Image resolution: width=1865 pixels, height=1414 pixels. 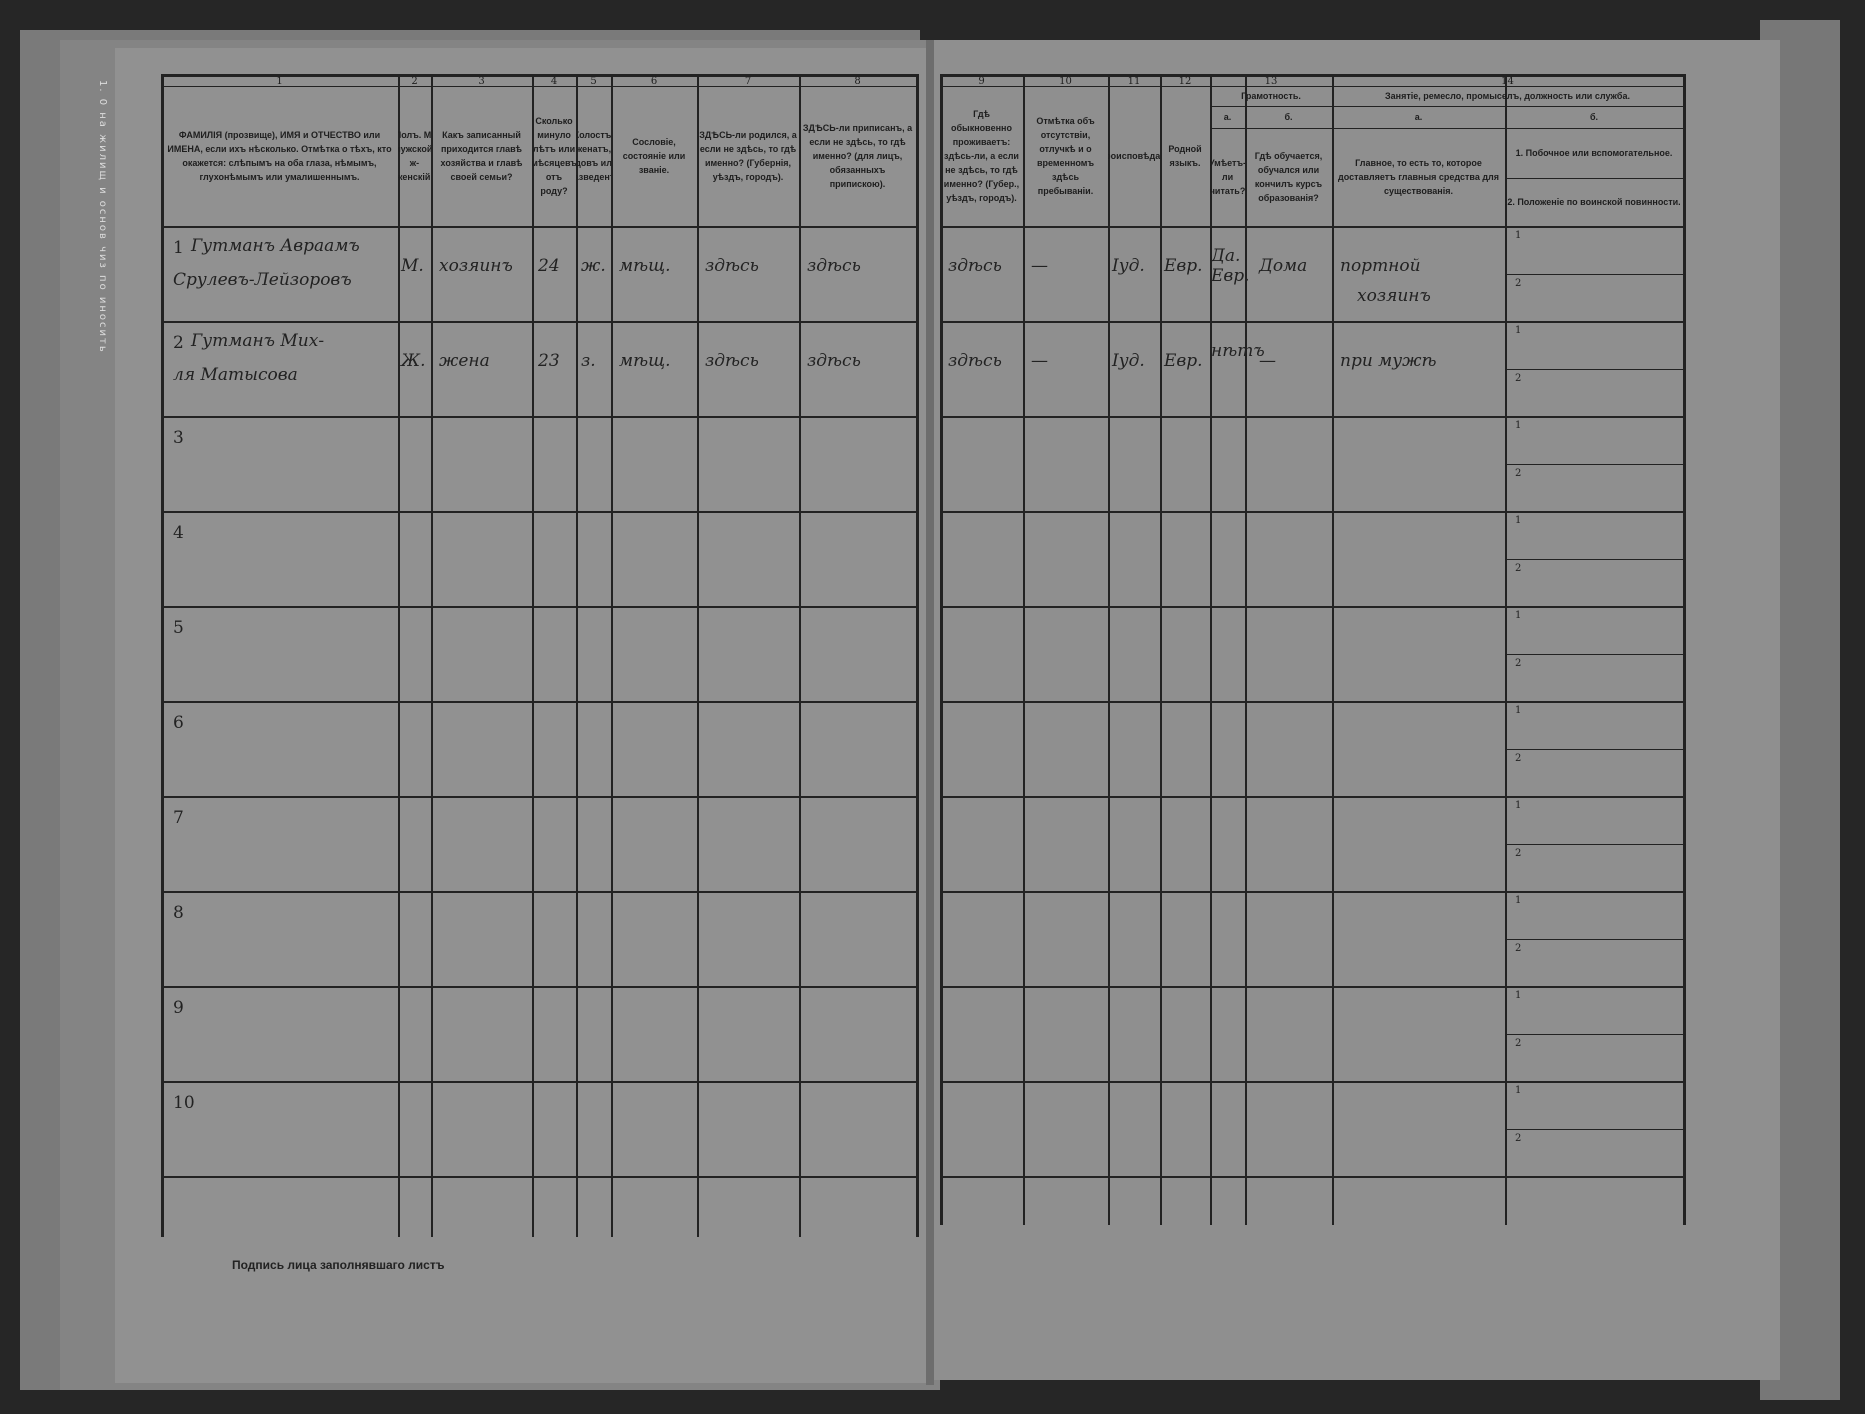 I want to click on column-number: 4, so click(x=554, y=81).